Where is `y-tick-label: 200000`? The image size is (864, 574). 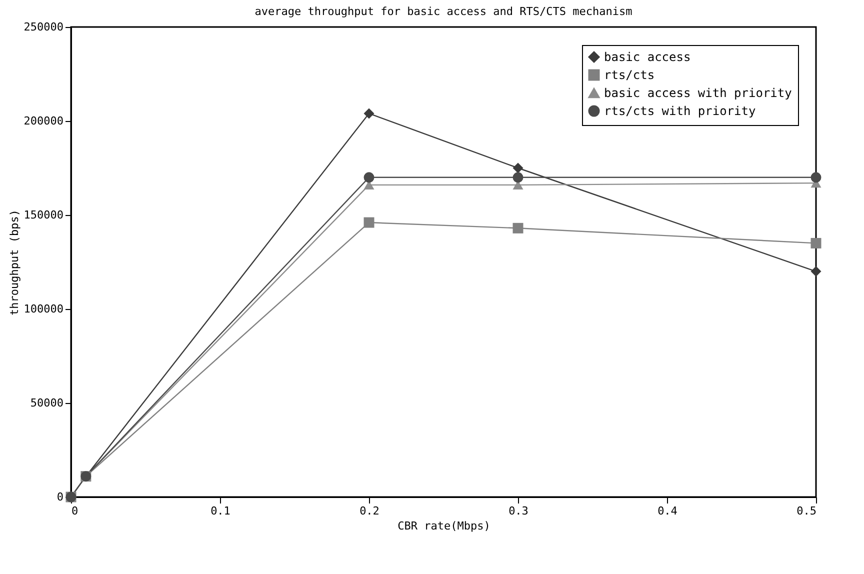 y-tick-label: 200000 is located at coordinates (44, 121).